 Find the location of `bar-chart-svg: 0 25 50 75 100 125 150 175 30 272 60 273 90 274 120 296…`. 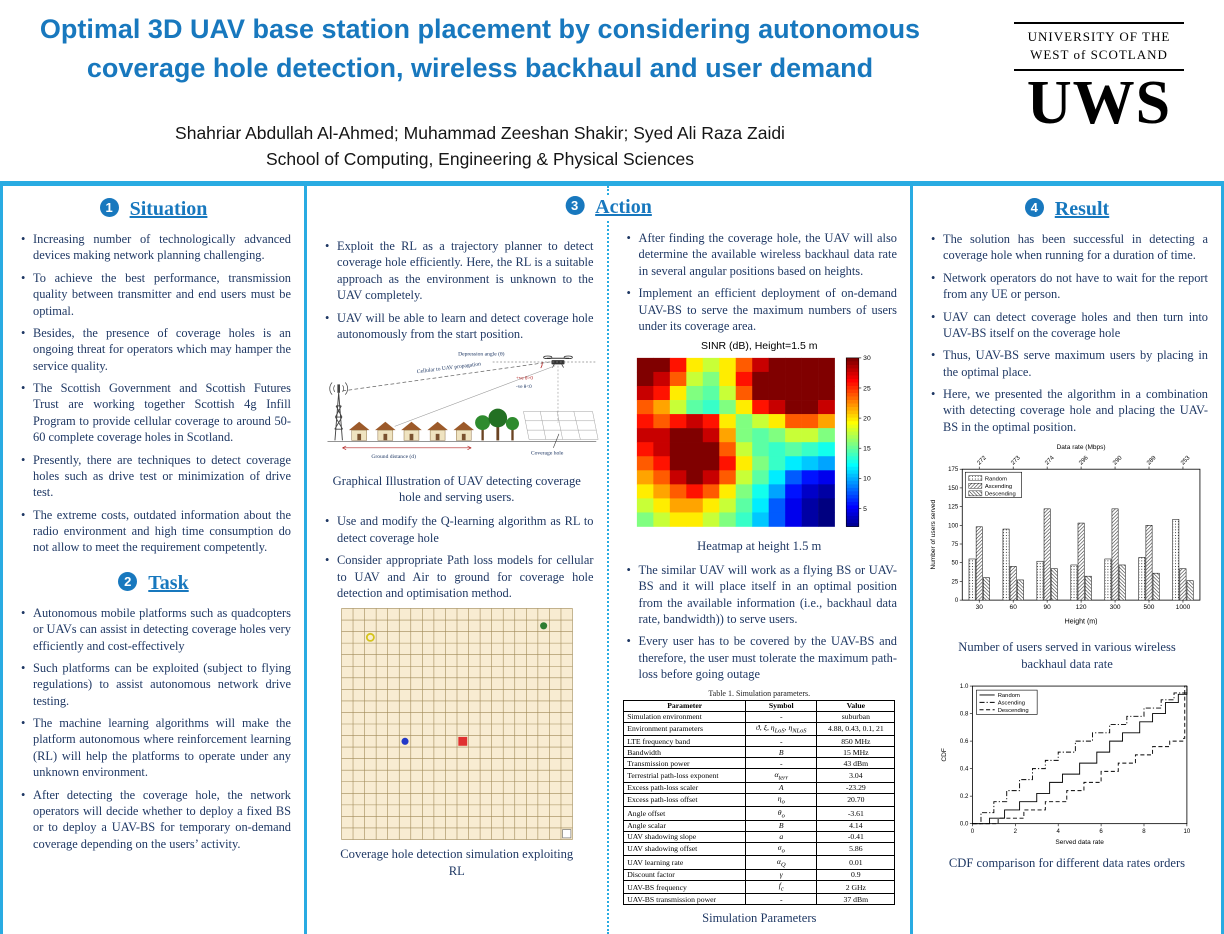

bar-chart-svg: 0 25 50 75 100 125 150 175 30 272 60 273 90 274 120 296… is located at coordinates (1065, 534).